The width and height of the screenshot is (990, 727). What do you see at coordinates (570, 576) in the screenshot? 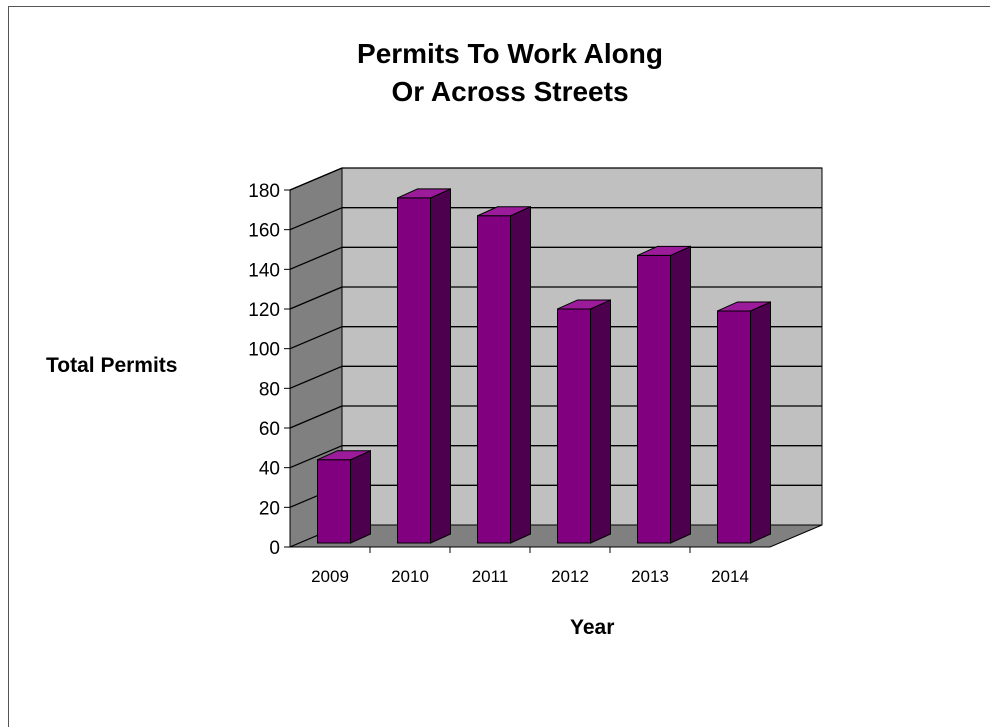
I see `x-tick-label: 2012` at bounding box center [570, 576].